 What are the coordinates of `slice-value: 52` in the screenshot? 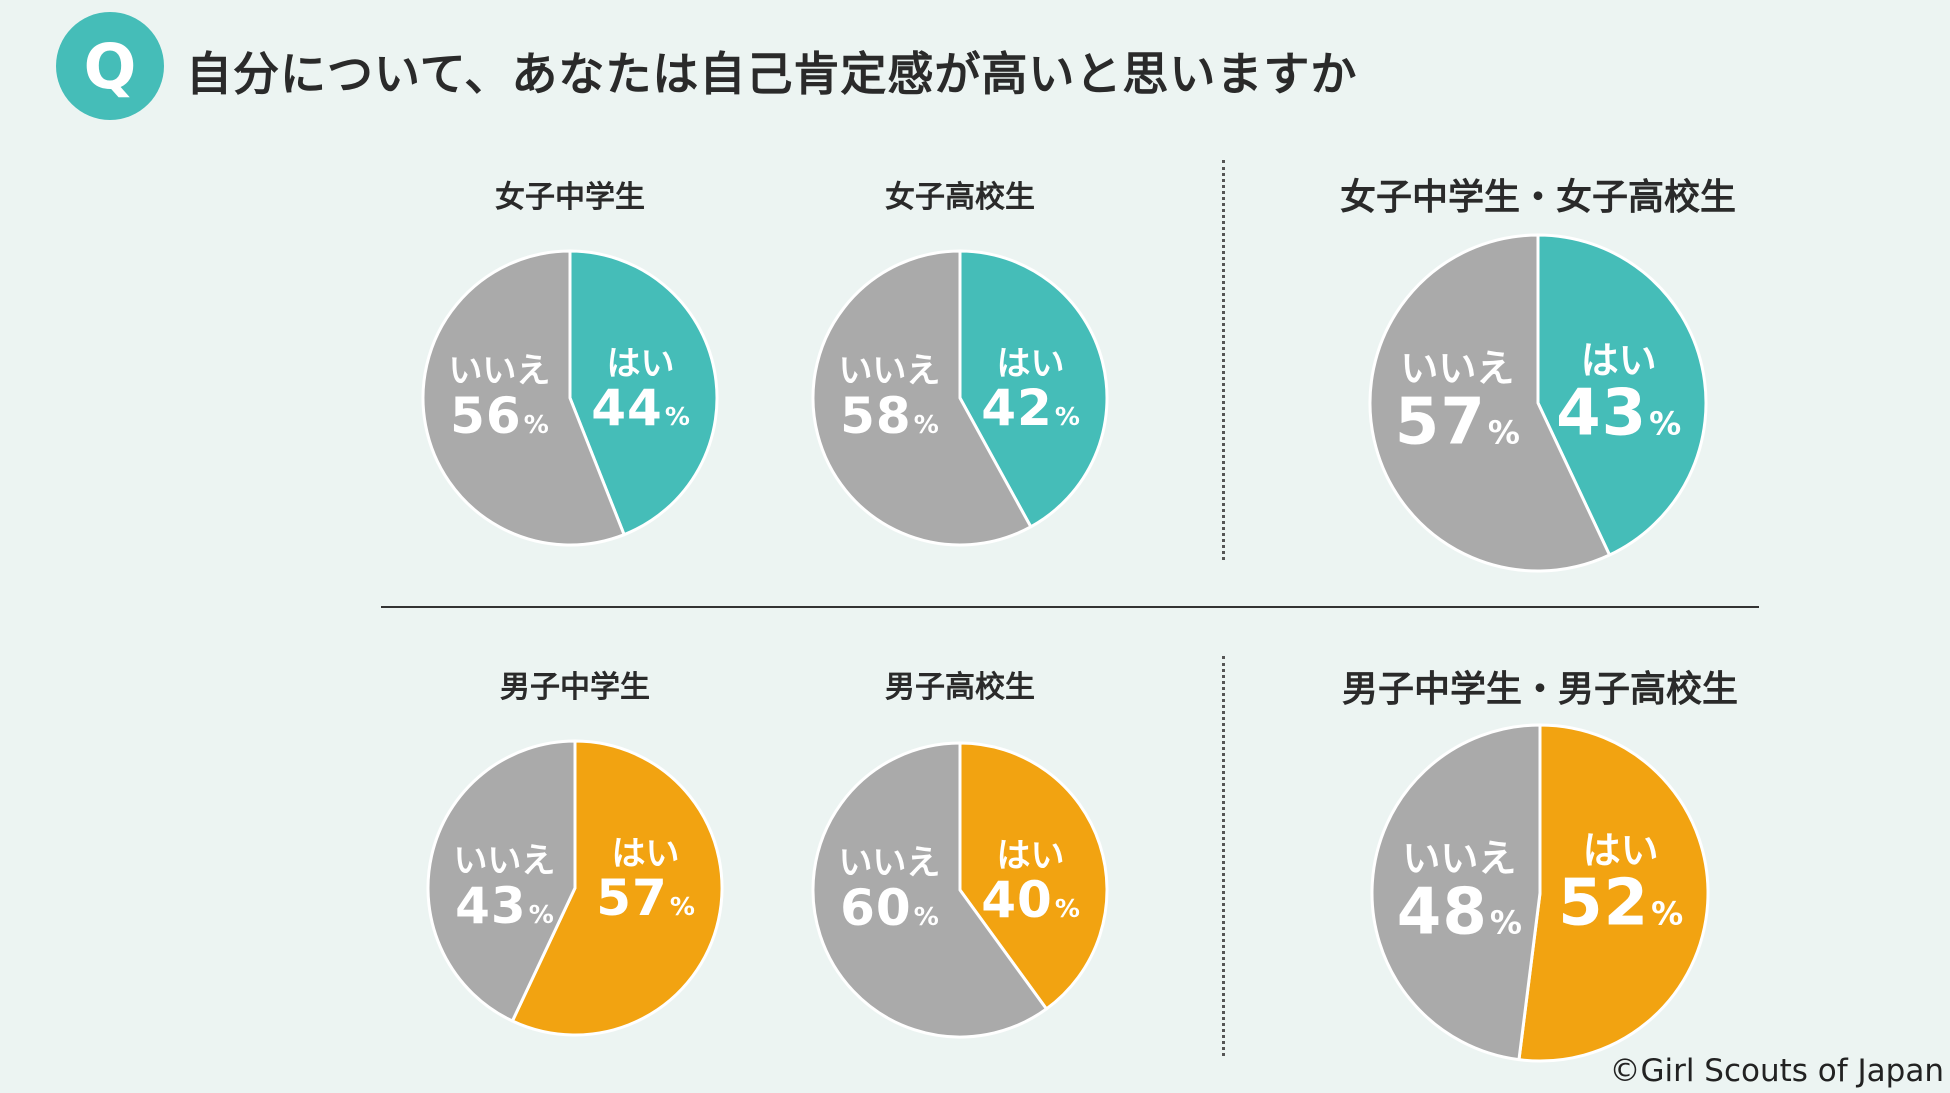 It's located at (1604, 903).